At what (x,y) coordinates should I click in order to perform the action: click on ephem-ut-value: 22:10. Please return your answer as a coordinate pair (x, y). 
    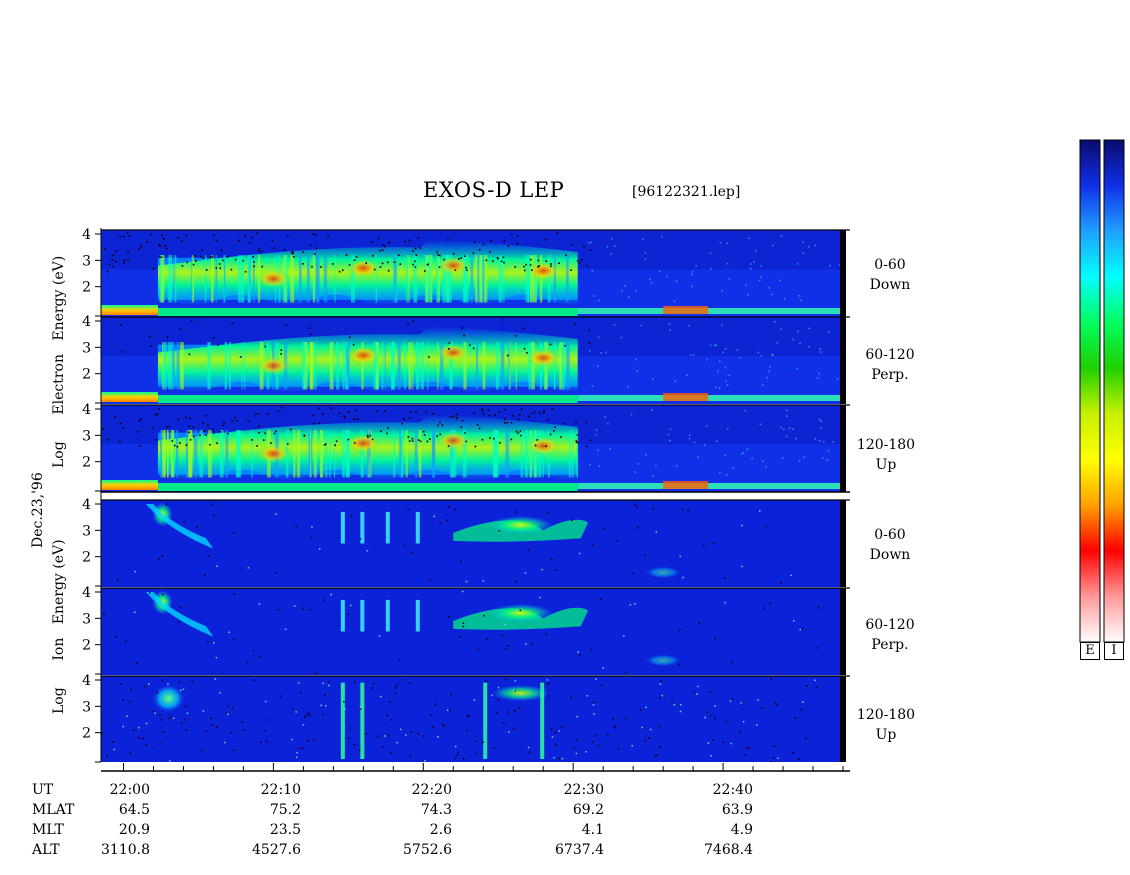
    Looking at the image, I should click on (281, 790).